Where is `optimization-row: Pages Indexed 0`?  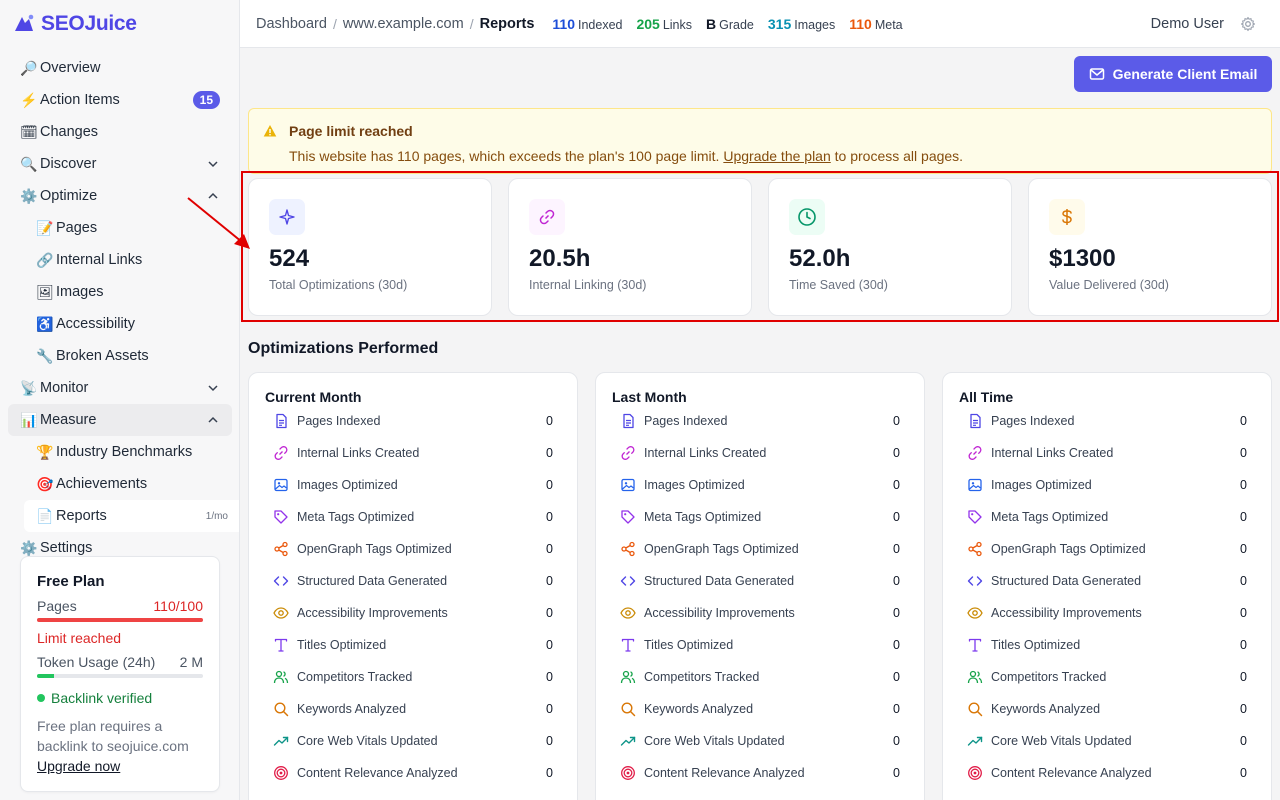
optimization-row: Pages Indexed 0 is located at coordinates (413, 421).